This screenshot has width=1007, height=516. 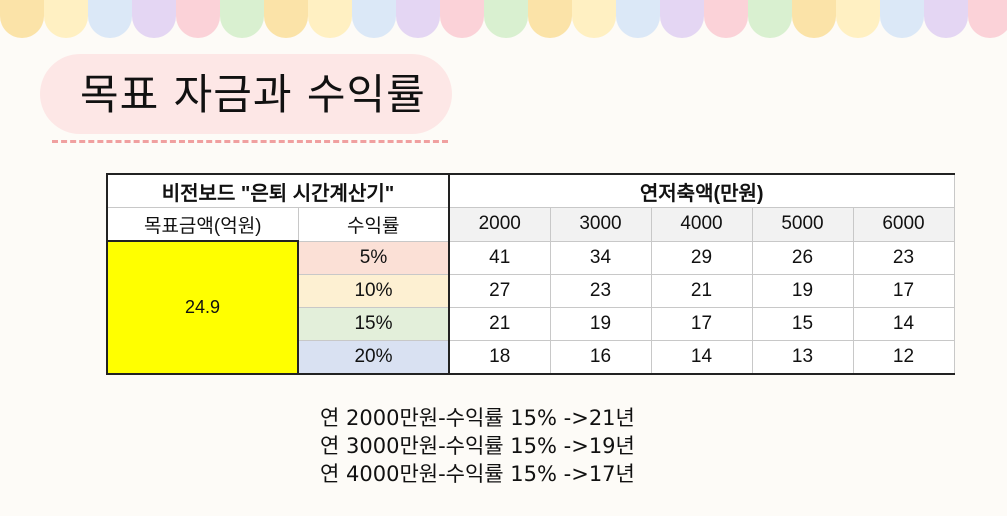 What do you see at coordinates (278, 190) in the screenshot?
I see `table-title: 비전보드 "은퇴 시간계산기"` at bounding box center [278, 190].